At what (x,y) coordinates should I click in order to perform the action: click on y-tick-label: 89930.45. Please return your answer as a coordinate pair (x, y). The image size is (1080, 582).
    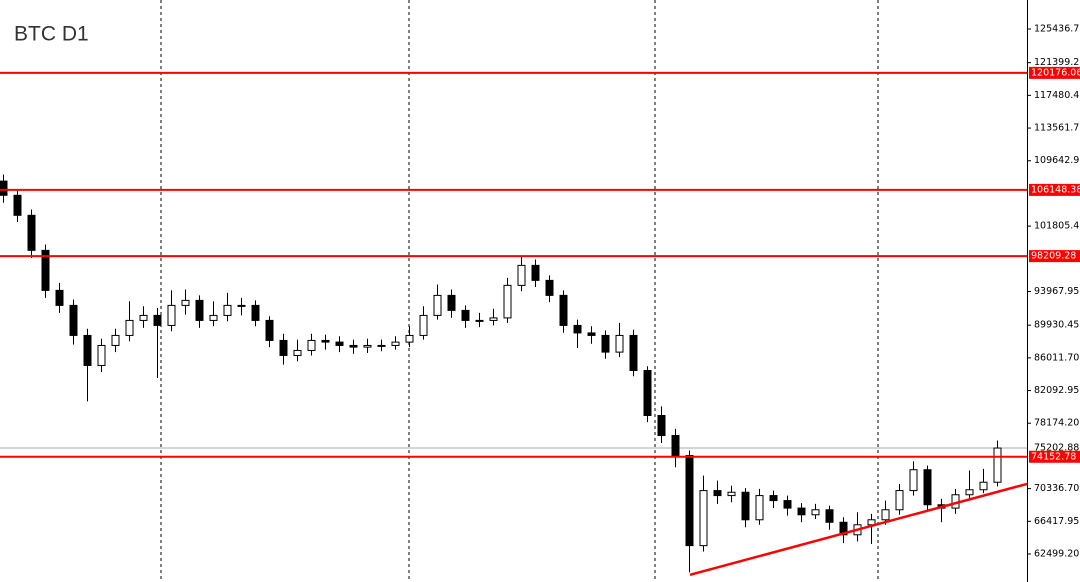
    Looking at the image, I should click on (1056, 325).